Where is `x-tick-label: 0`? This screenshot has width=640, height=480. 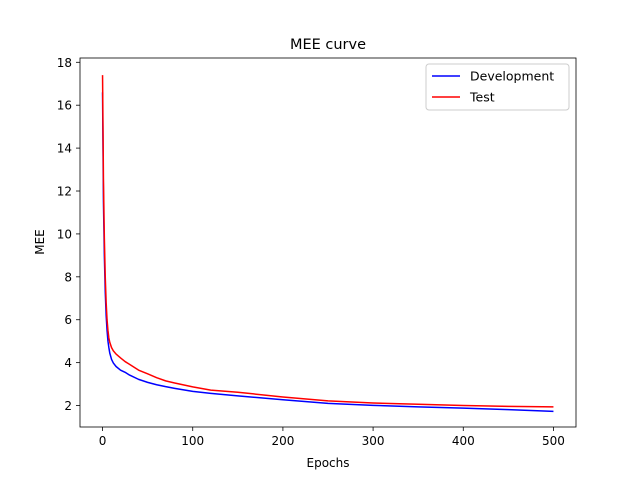
x-tick-label: 0 is located at coordinates (103, 441).